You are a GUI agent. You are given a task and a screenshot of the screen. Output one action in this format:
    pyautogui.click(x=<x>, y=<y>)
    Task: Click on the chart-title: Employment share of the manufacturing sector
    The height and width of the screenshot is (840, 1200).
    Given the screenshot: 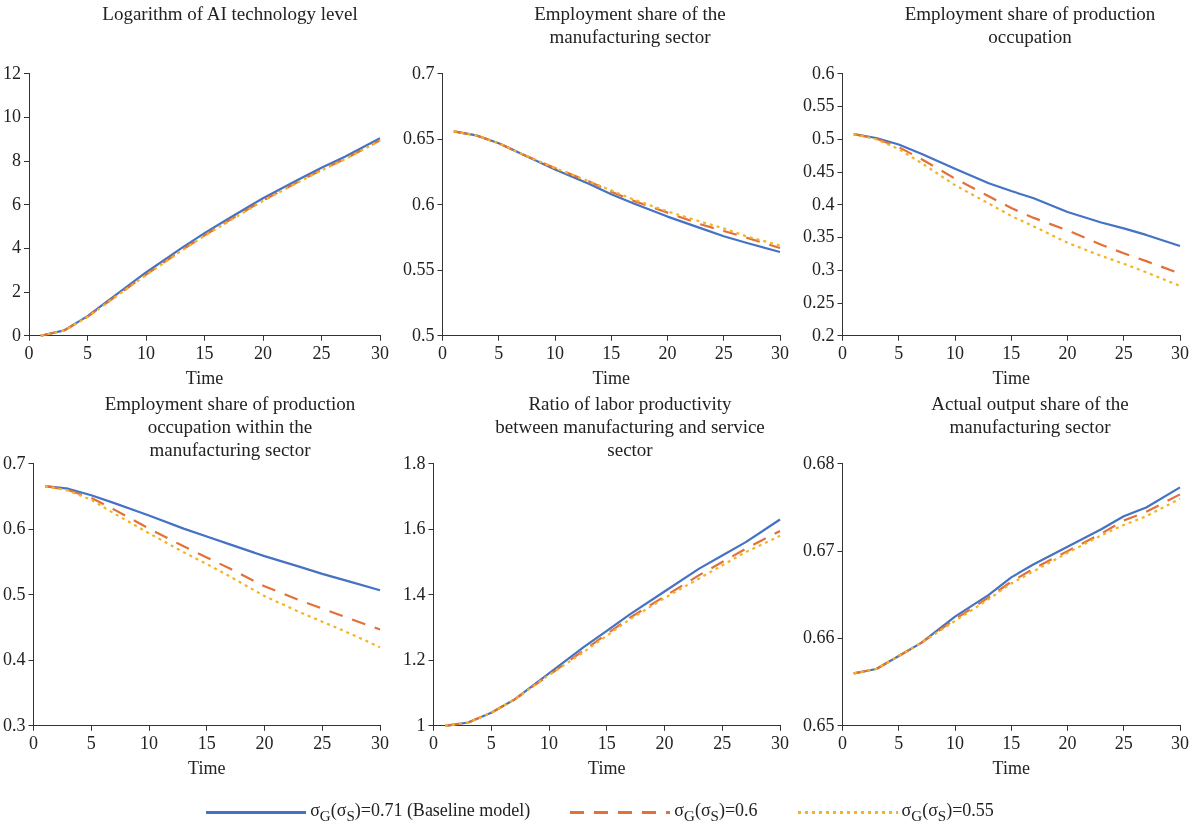 What is the action you would take?
    pyautogui.click(x=630, y=25)
    